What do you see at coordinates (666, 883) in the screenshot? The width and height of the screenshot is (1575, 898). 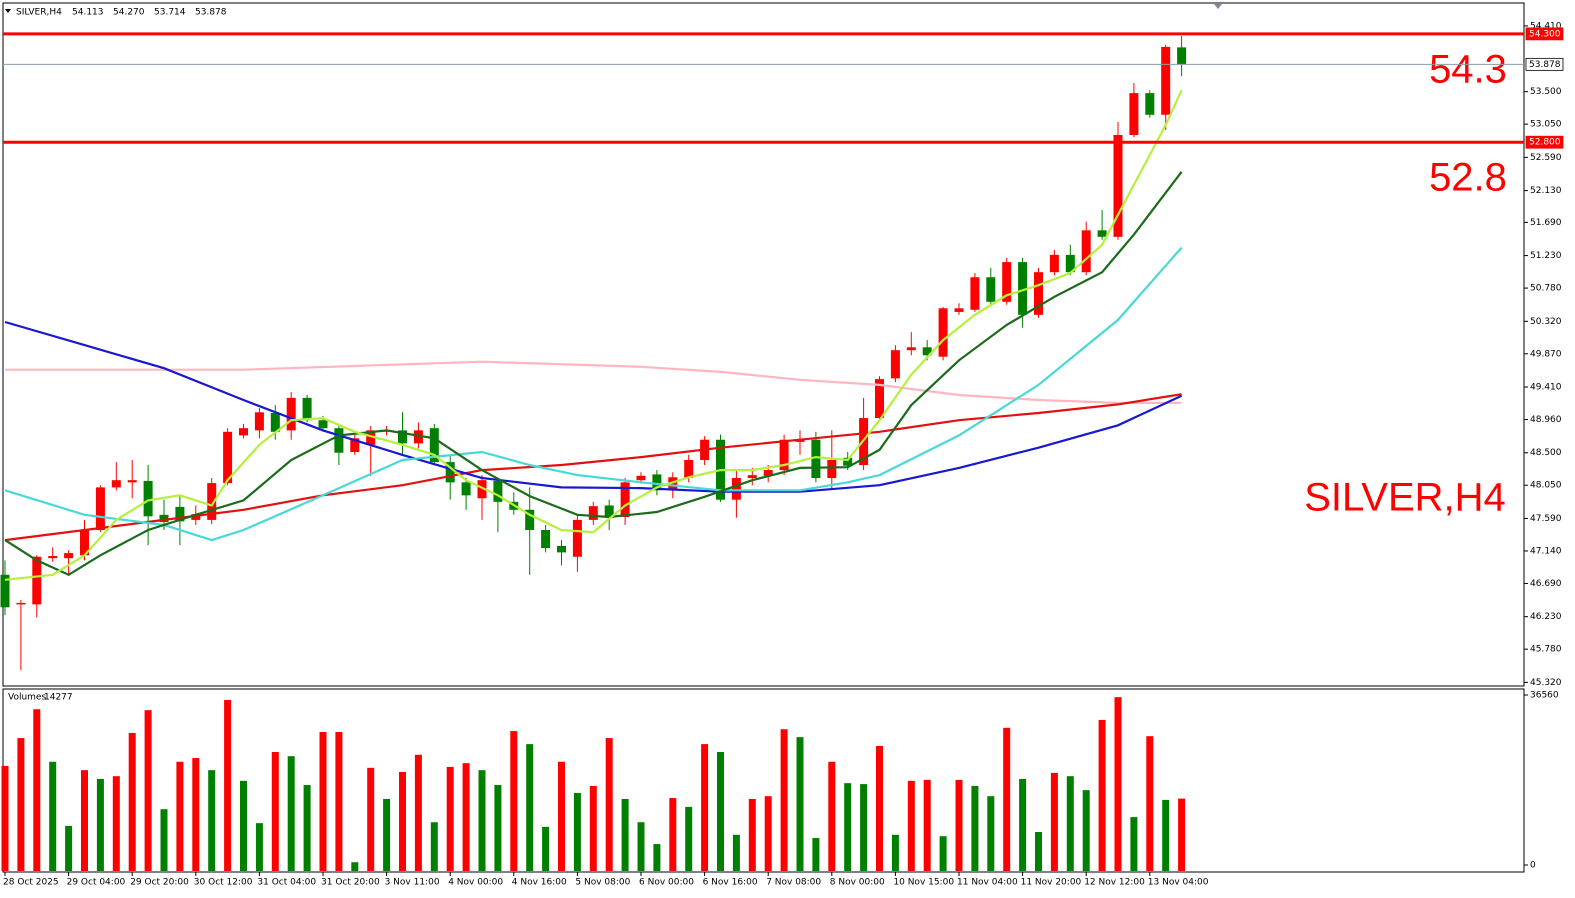 I see `x-tick-label: 6 Nov 00:00` at bounding box center [666, 883].